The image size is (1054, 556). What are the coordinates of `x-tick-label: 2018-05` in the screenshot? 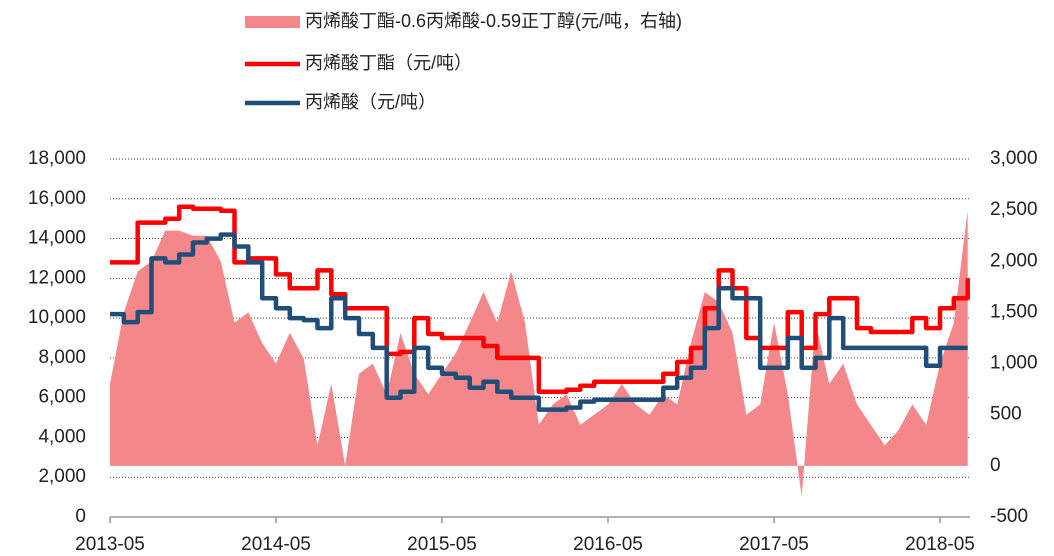 It's located at (940, 544).